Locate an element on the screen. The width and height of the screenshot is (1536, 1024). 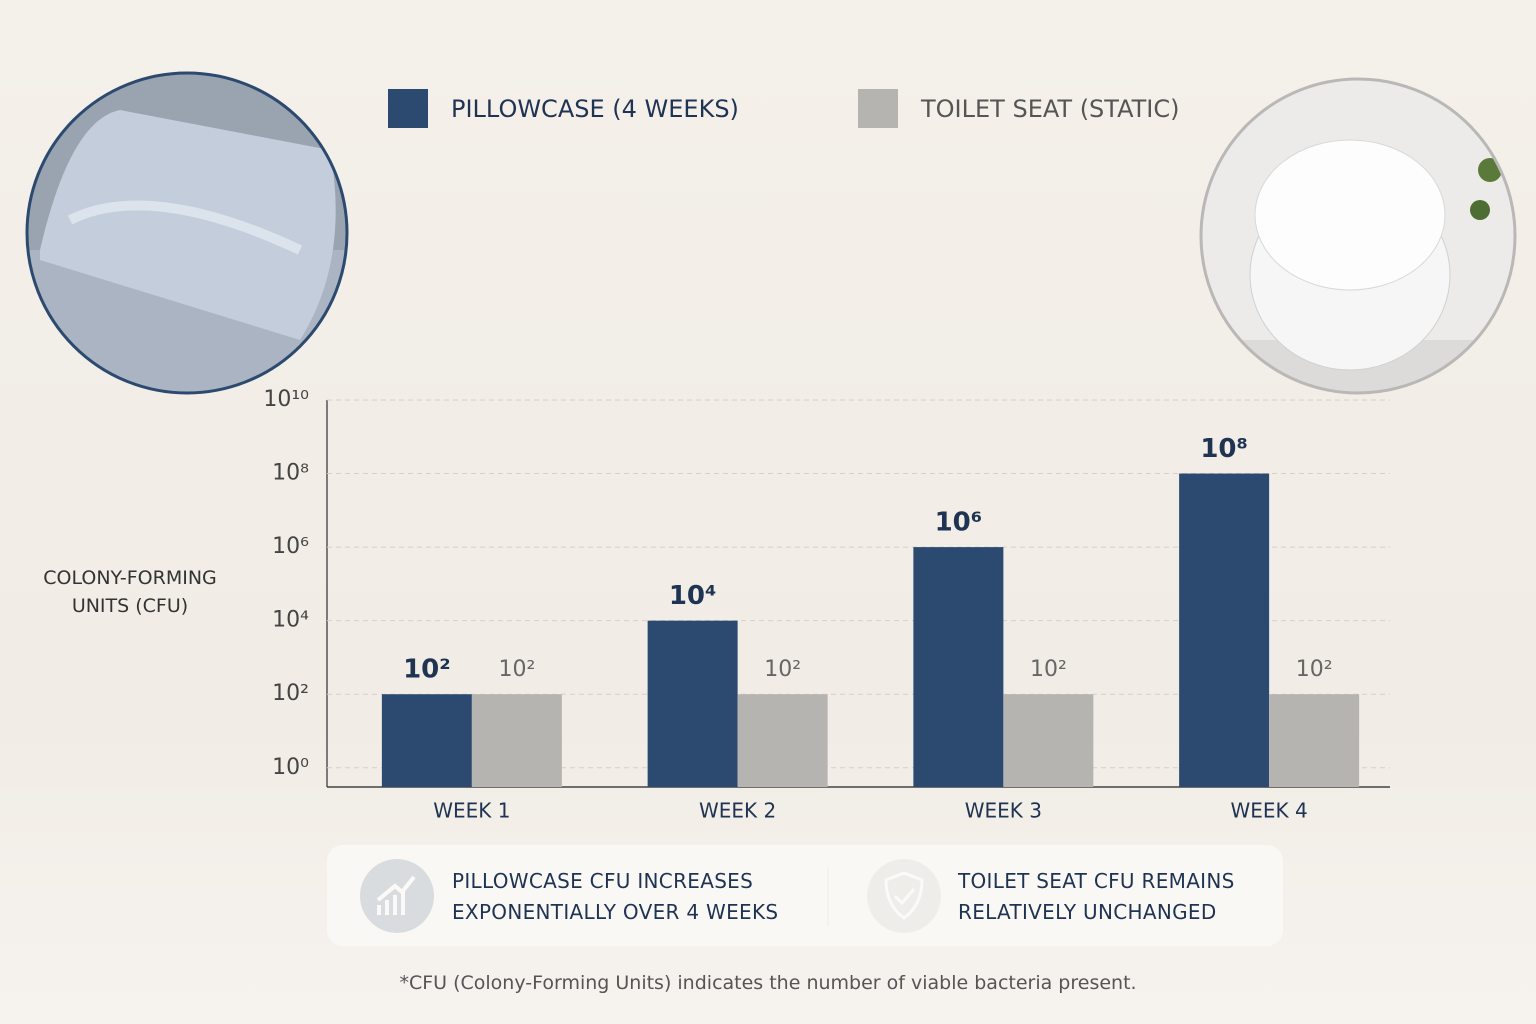
y-tick-label: 10⁴ is located at coordinates (290, 620).